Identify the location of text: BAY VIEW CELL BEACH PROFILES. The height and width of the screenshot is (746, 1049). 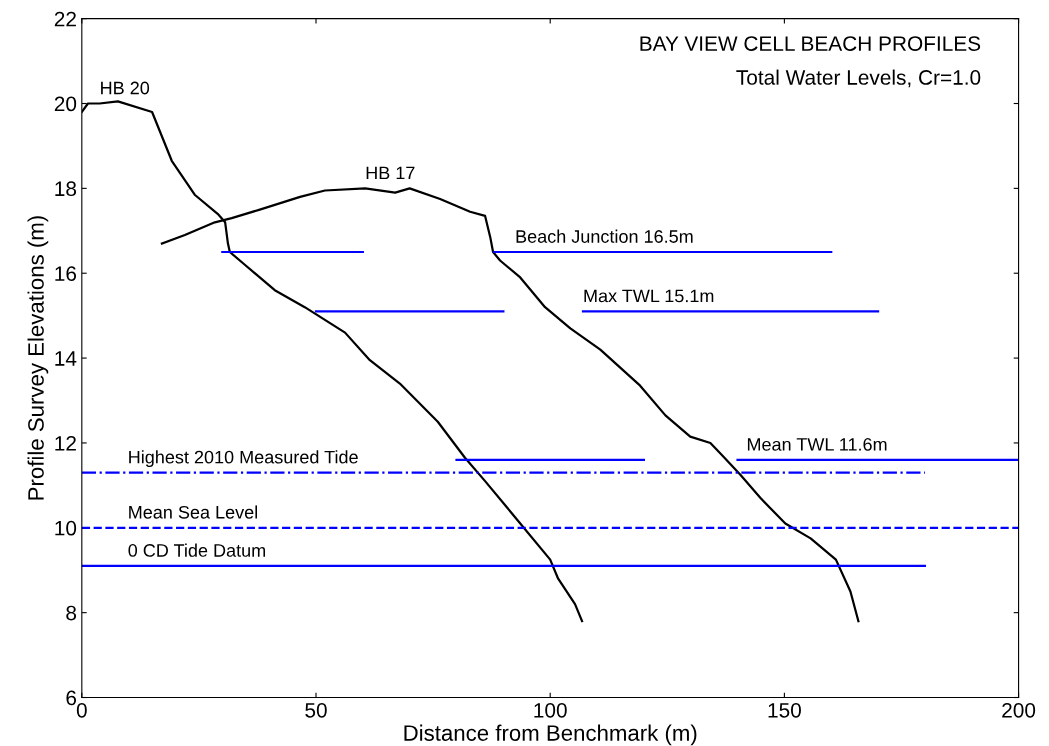
(810, 43).